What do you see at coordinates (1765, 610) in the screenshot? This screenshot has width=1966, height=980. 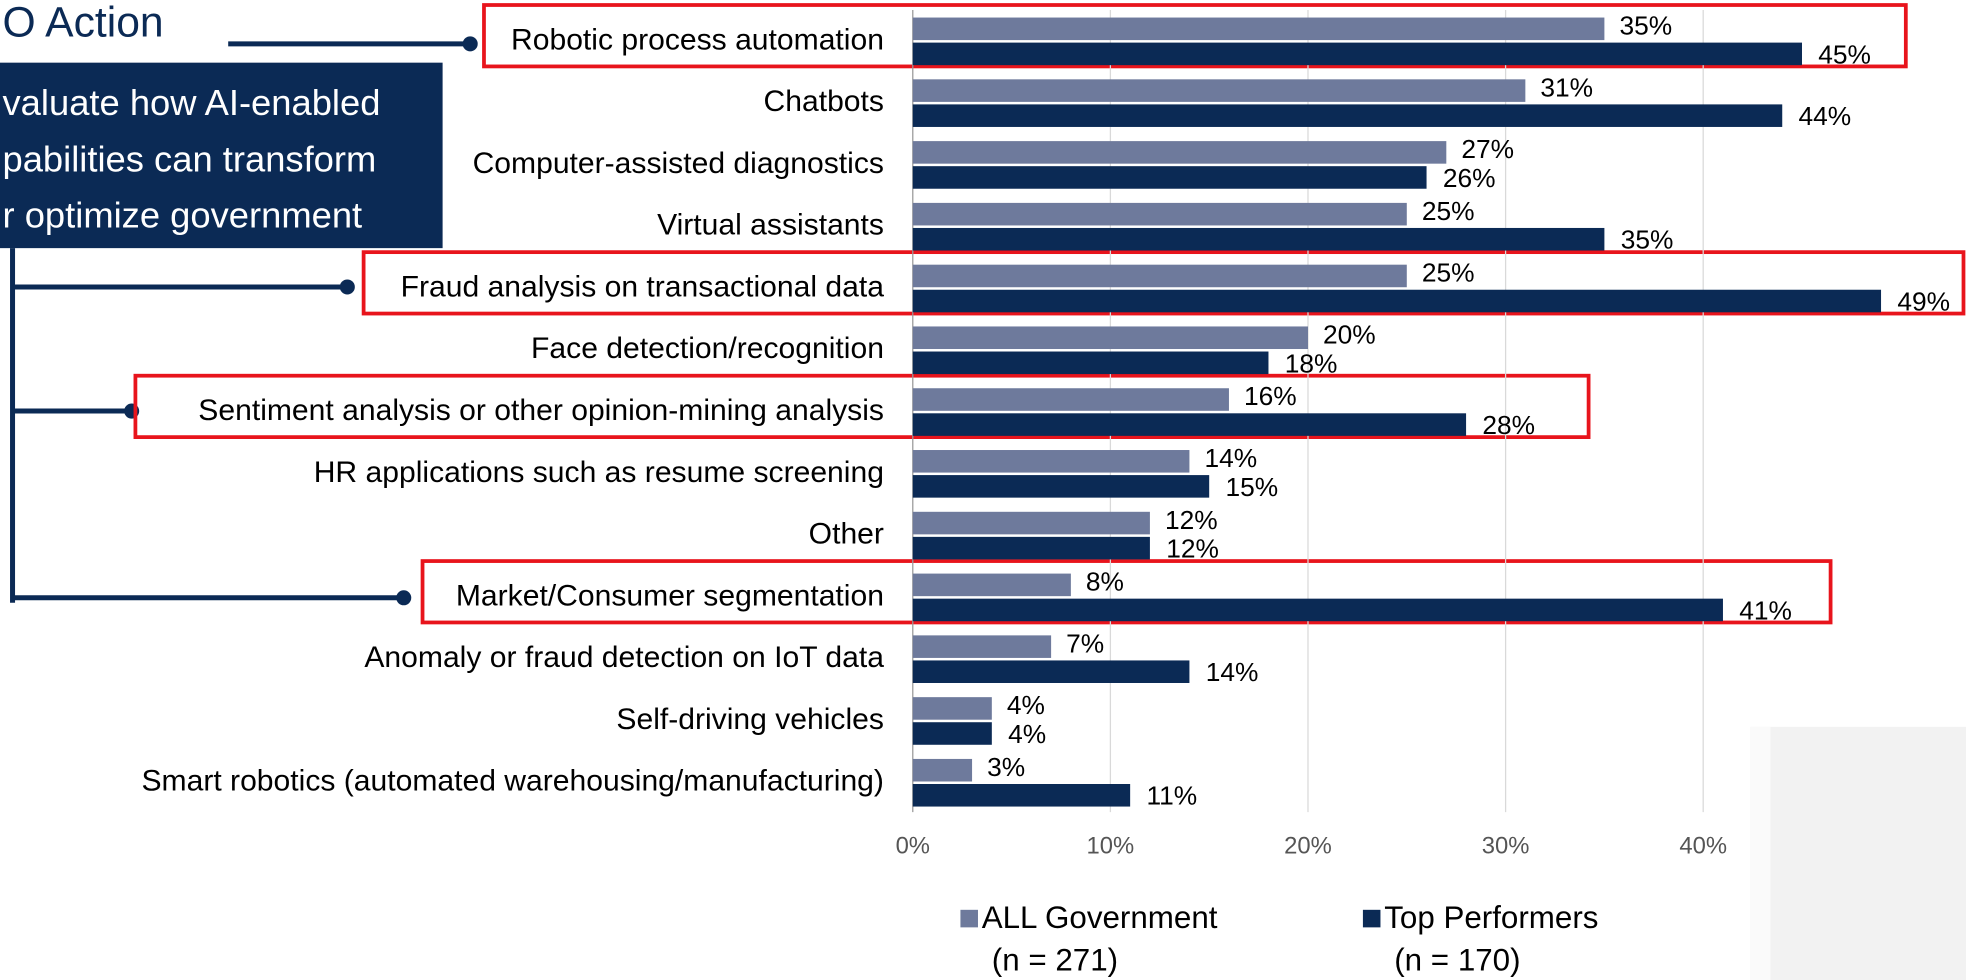 I see `value-label: 41%` at bounding box center [1765, 610].